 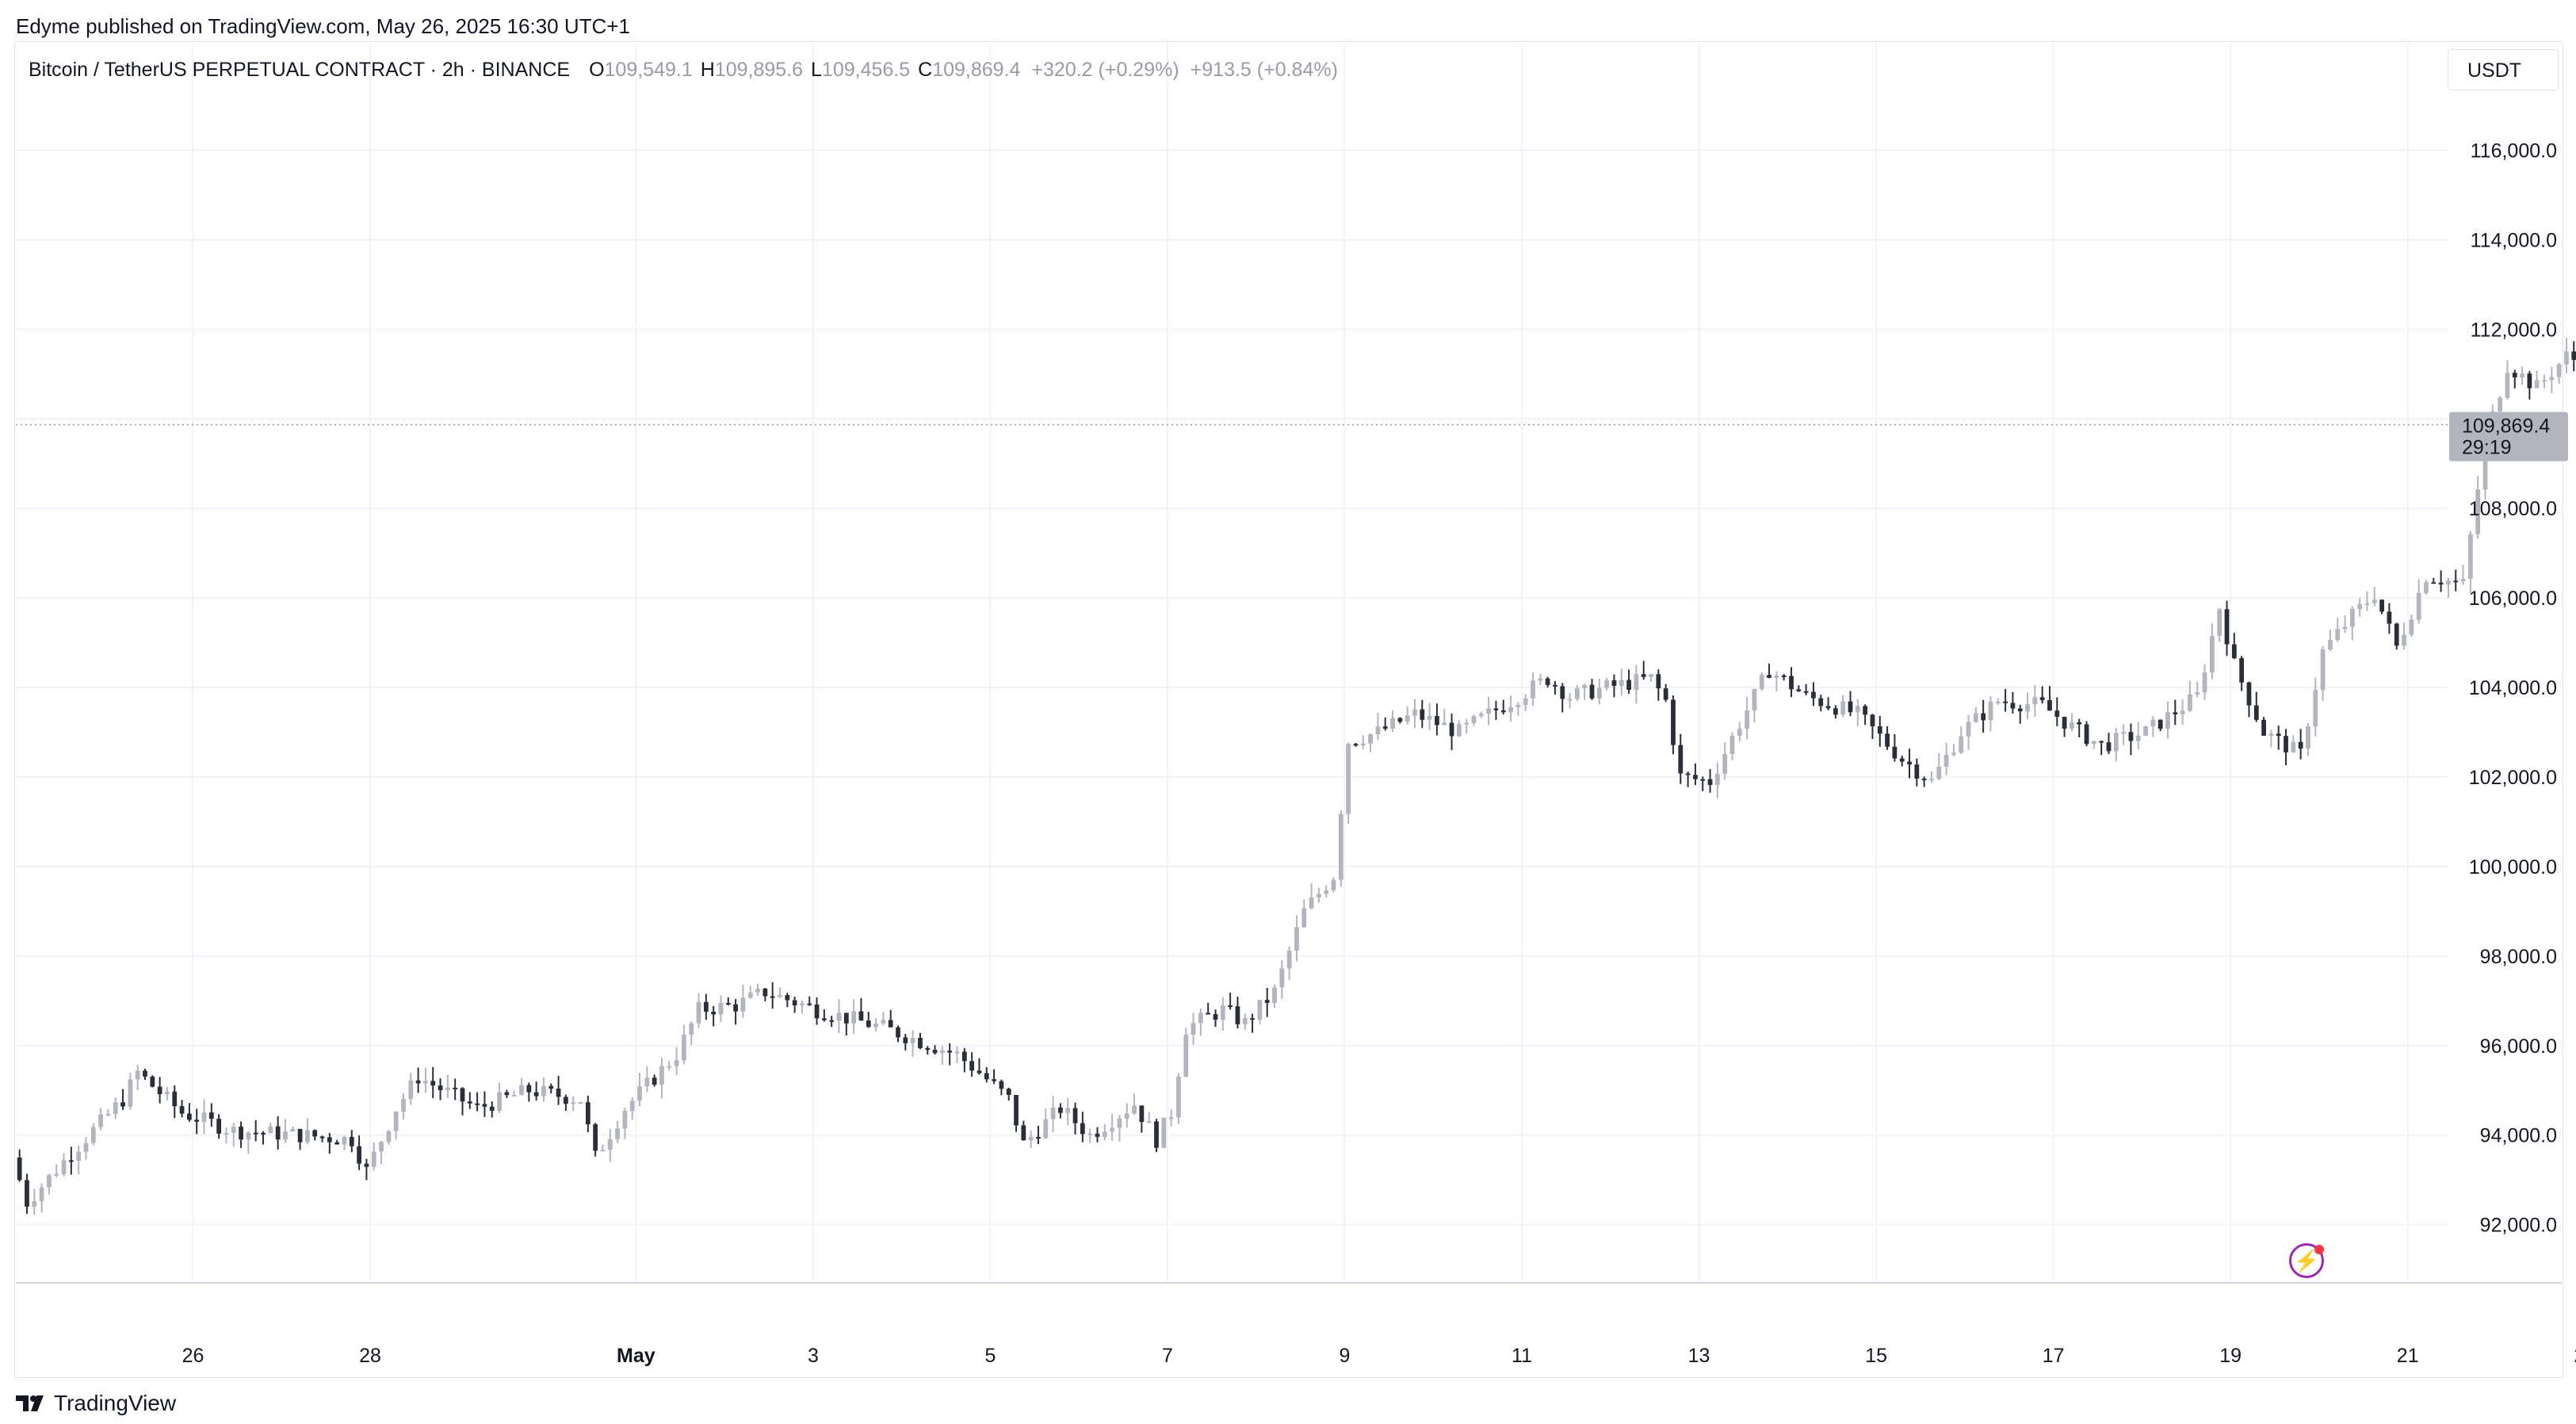 I want to click on time-tick-label: 9, so click(x=1345, y=1356).